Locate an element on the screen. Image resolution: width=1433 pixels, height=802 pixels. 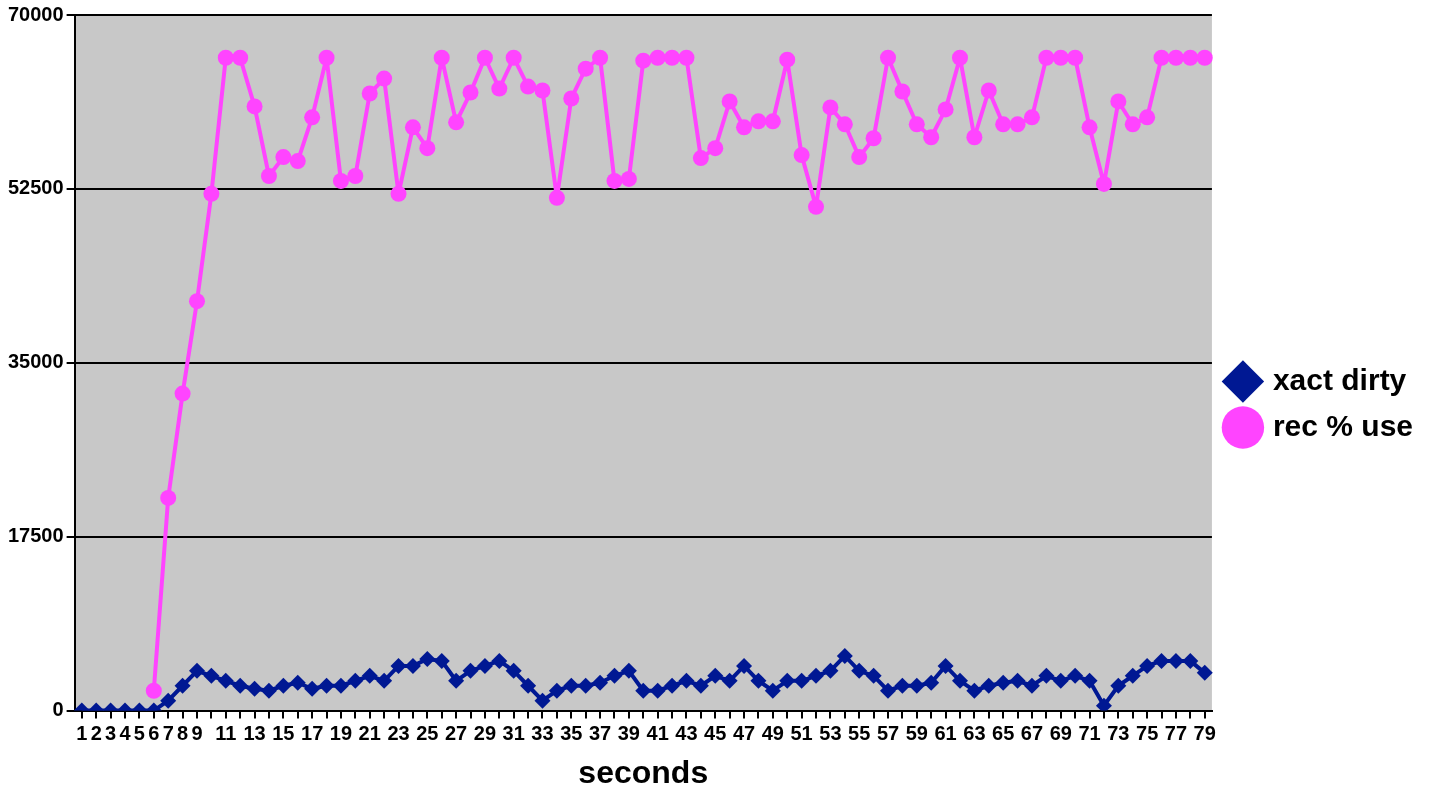
legend-label: xact dirty is located at coordinates (1339, 379).